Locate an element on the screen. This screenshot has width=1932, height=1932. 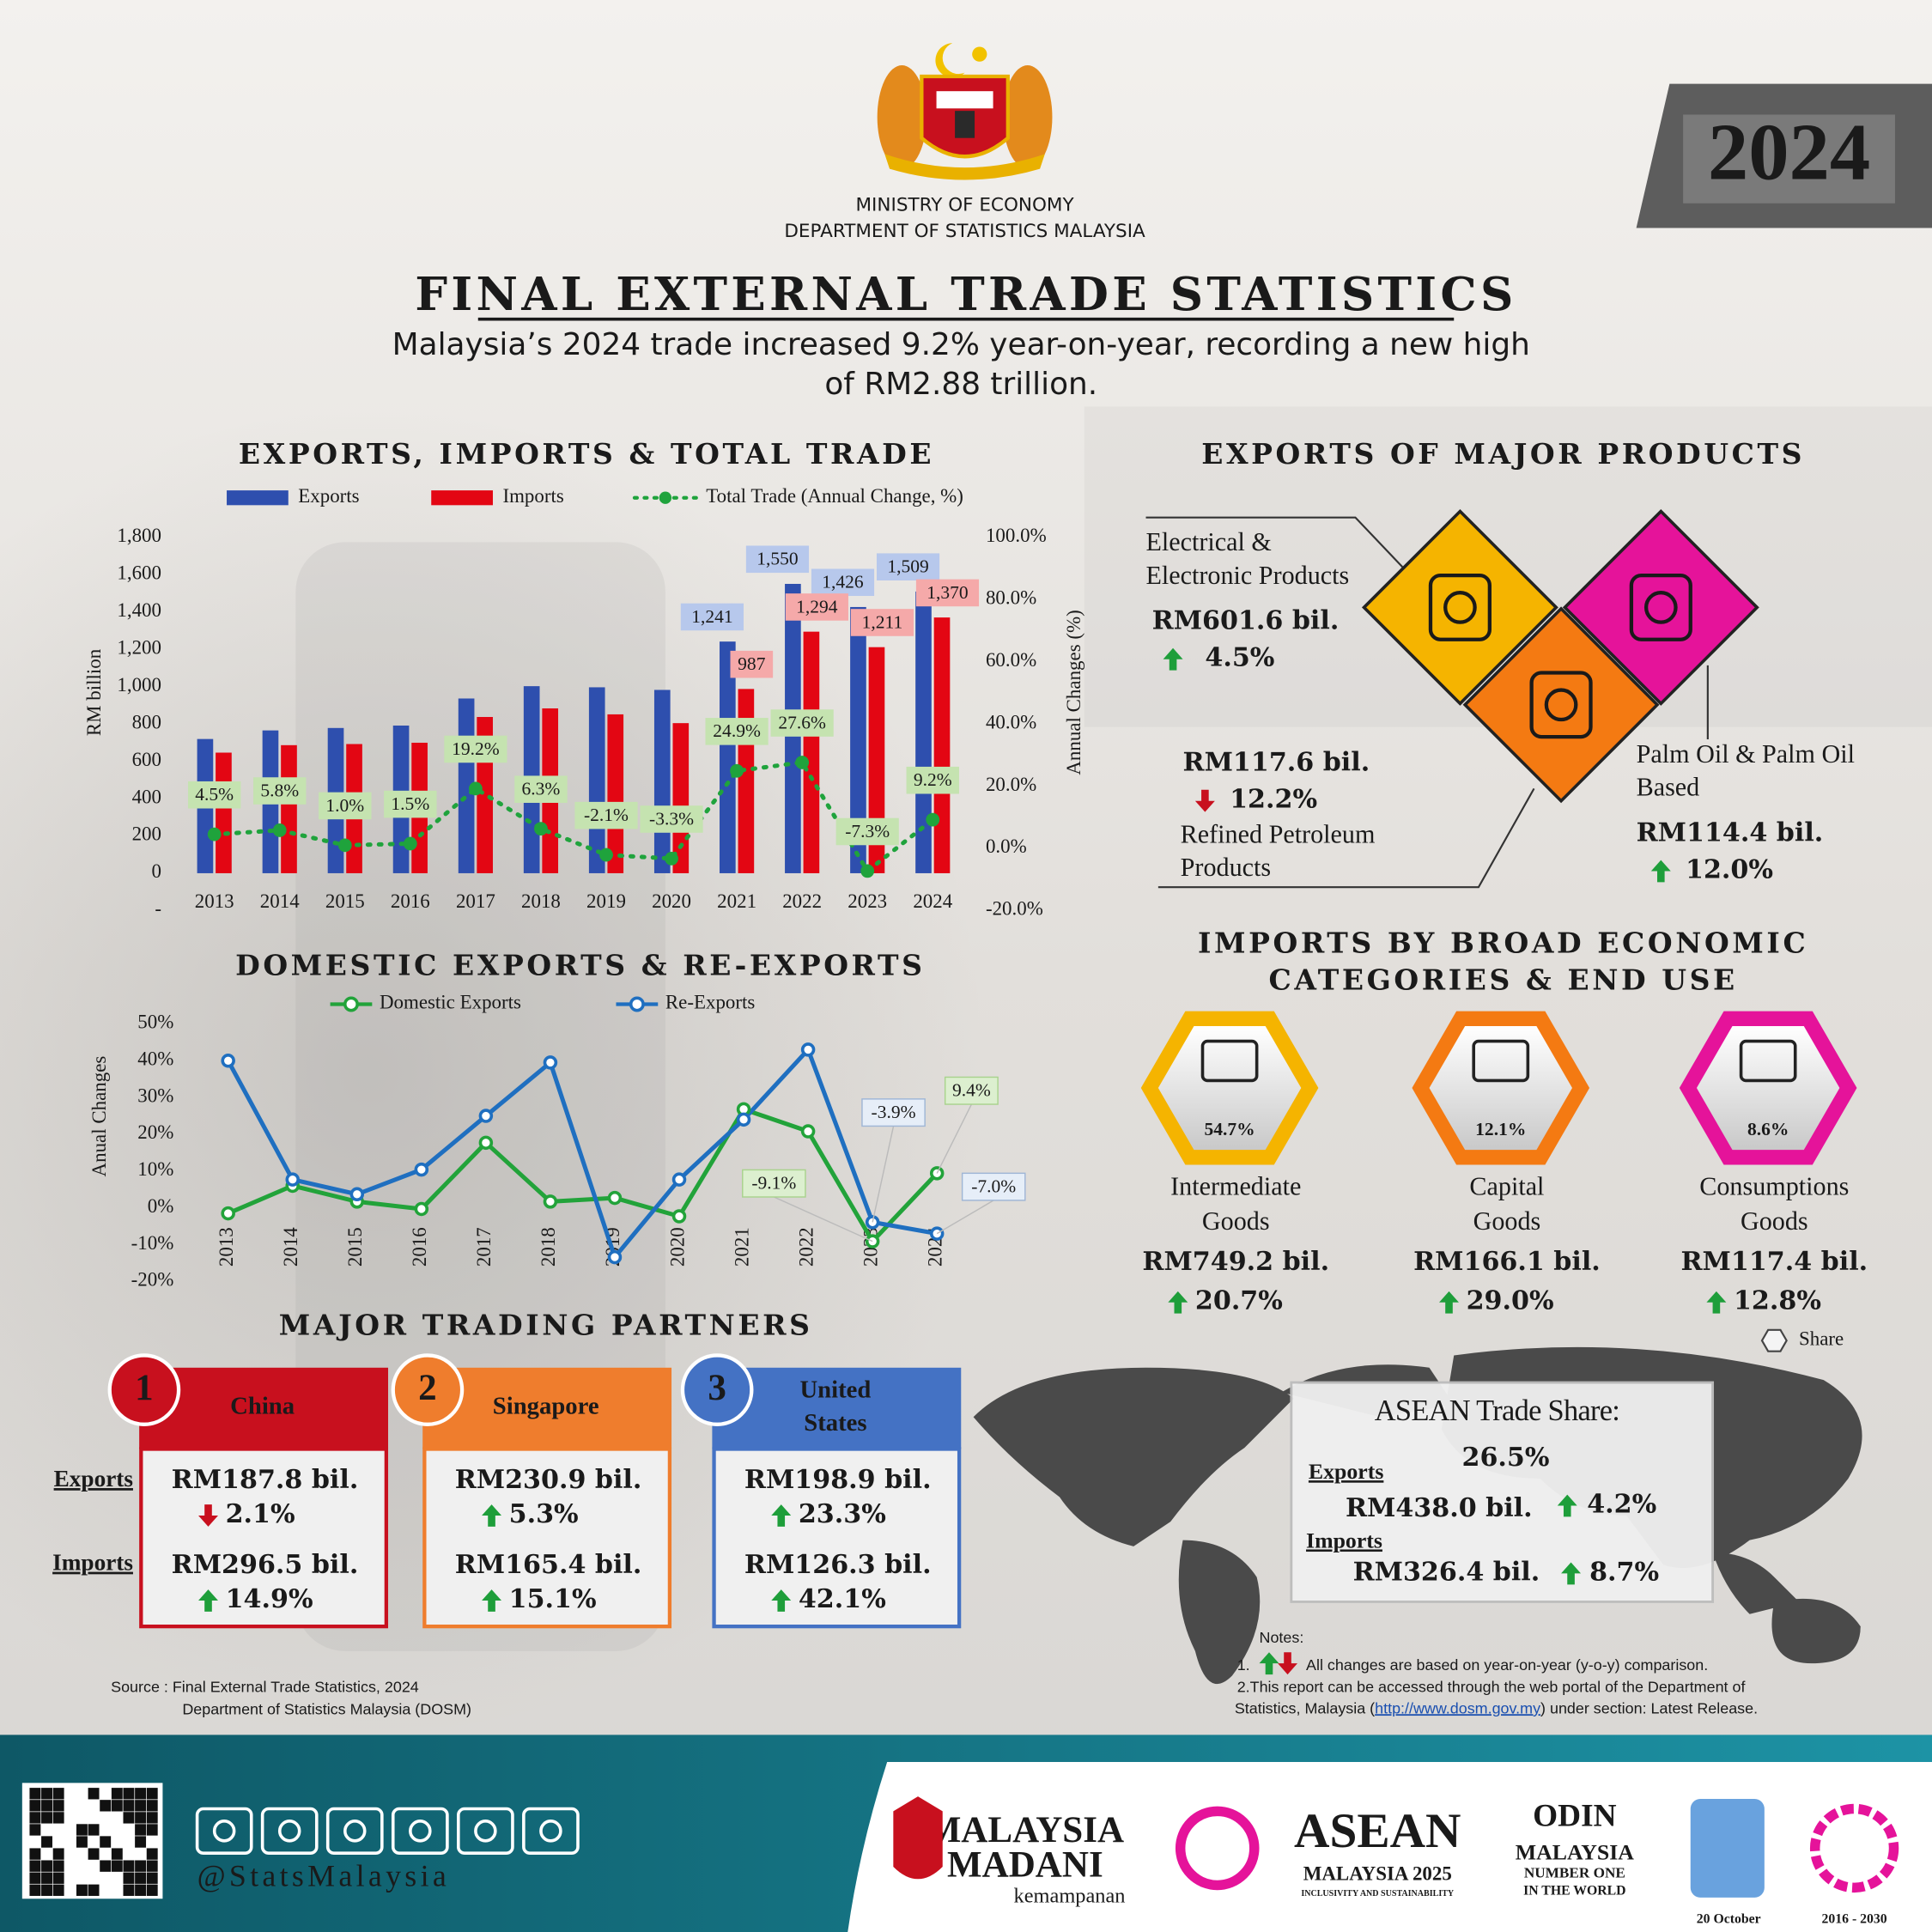
partner-imports: RM296.5 bil. is located at coordinates (265, 1565).